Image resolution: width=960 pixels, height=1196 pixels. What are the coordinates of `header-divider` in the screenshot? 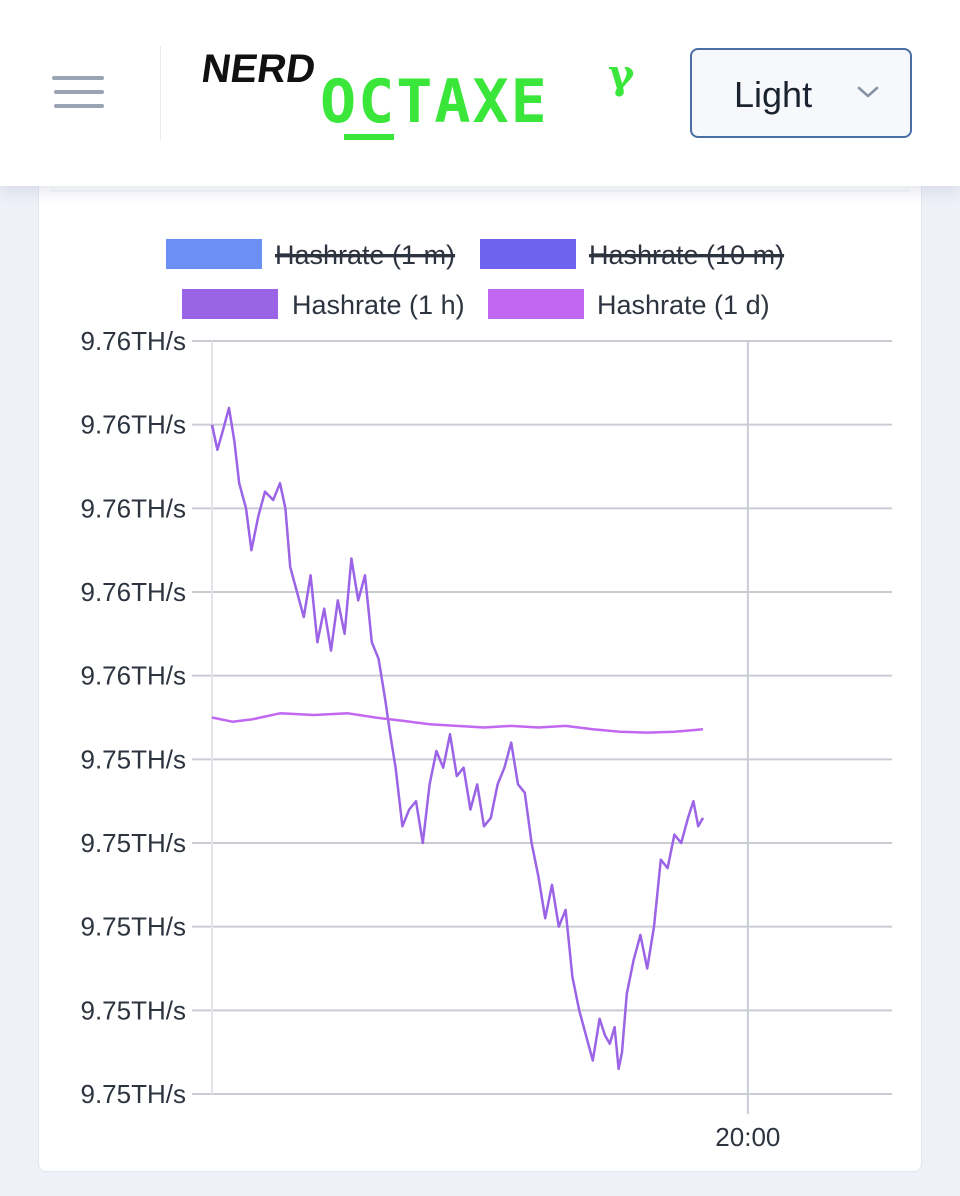 It's located at (160, 93).